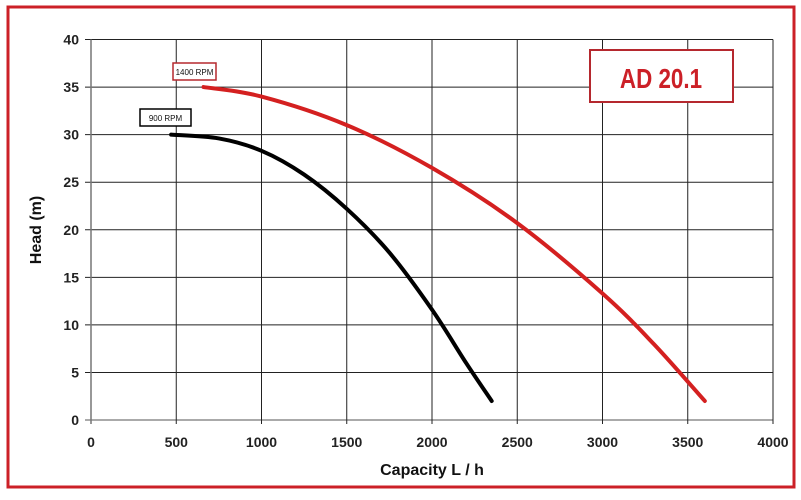 The width and height of the screenshot is (801, 500). What do you see at coordinates (432, 470) in the screenshot?
I see `x-axis-label: Capacity L / h` at bounding box center [432, 470].